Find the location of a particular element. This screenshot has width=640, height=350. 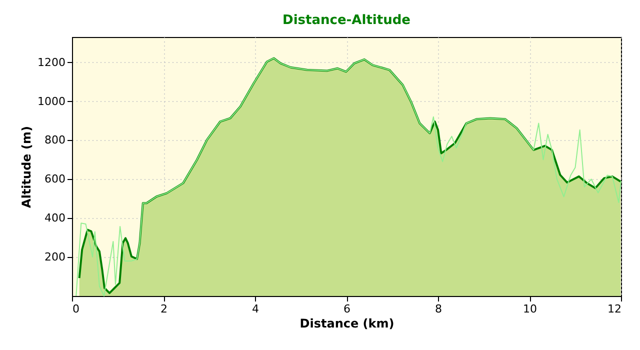

y-tick-label: 600 is located at coordinates (55, 179).